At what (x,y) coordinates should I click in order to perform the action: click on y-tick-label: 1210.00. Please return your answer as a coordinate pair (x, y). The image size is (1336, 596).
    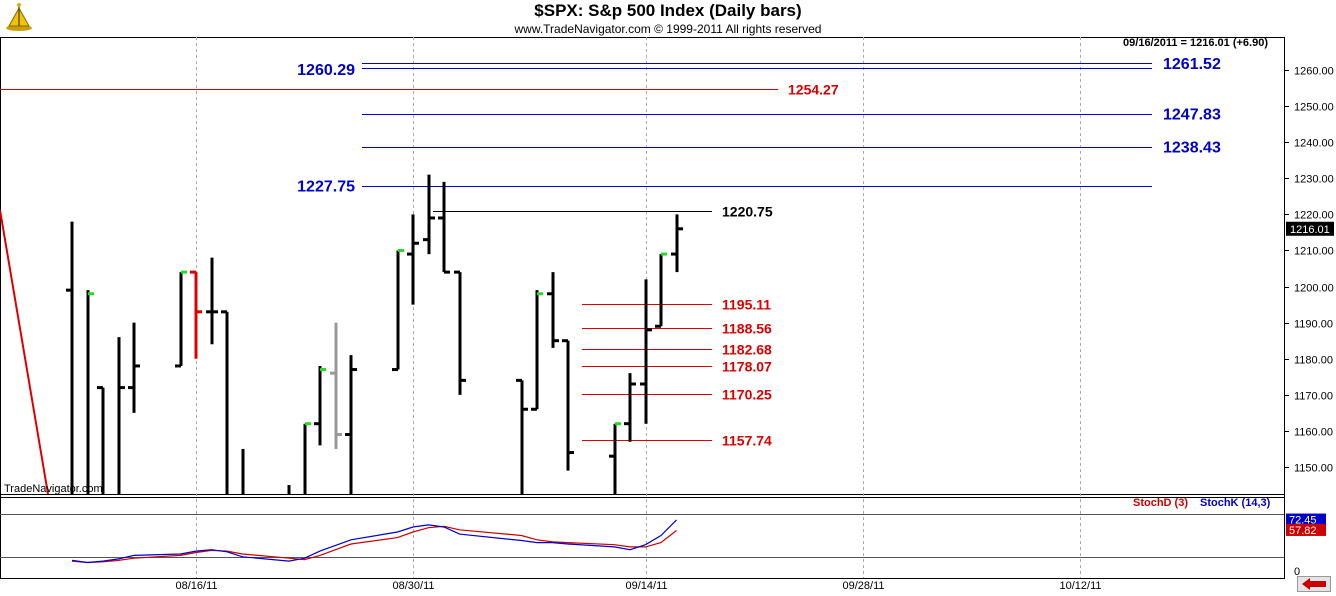
    Looking at the image, I should click on (1314, 252).